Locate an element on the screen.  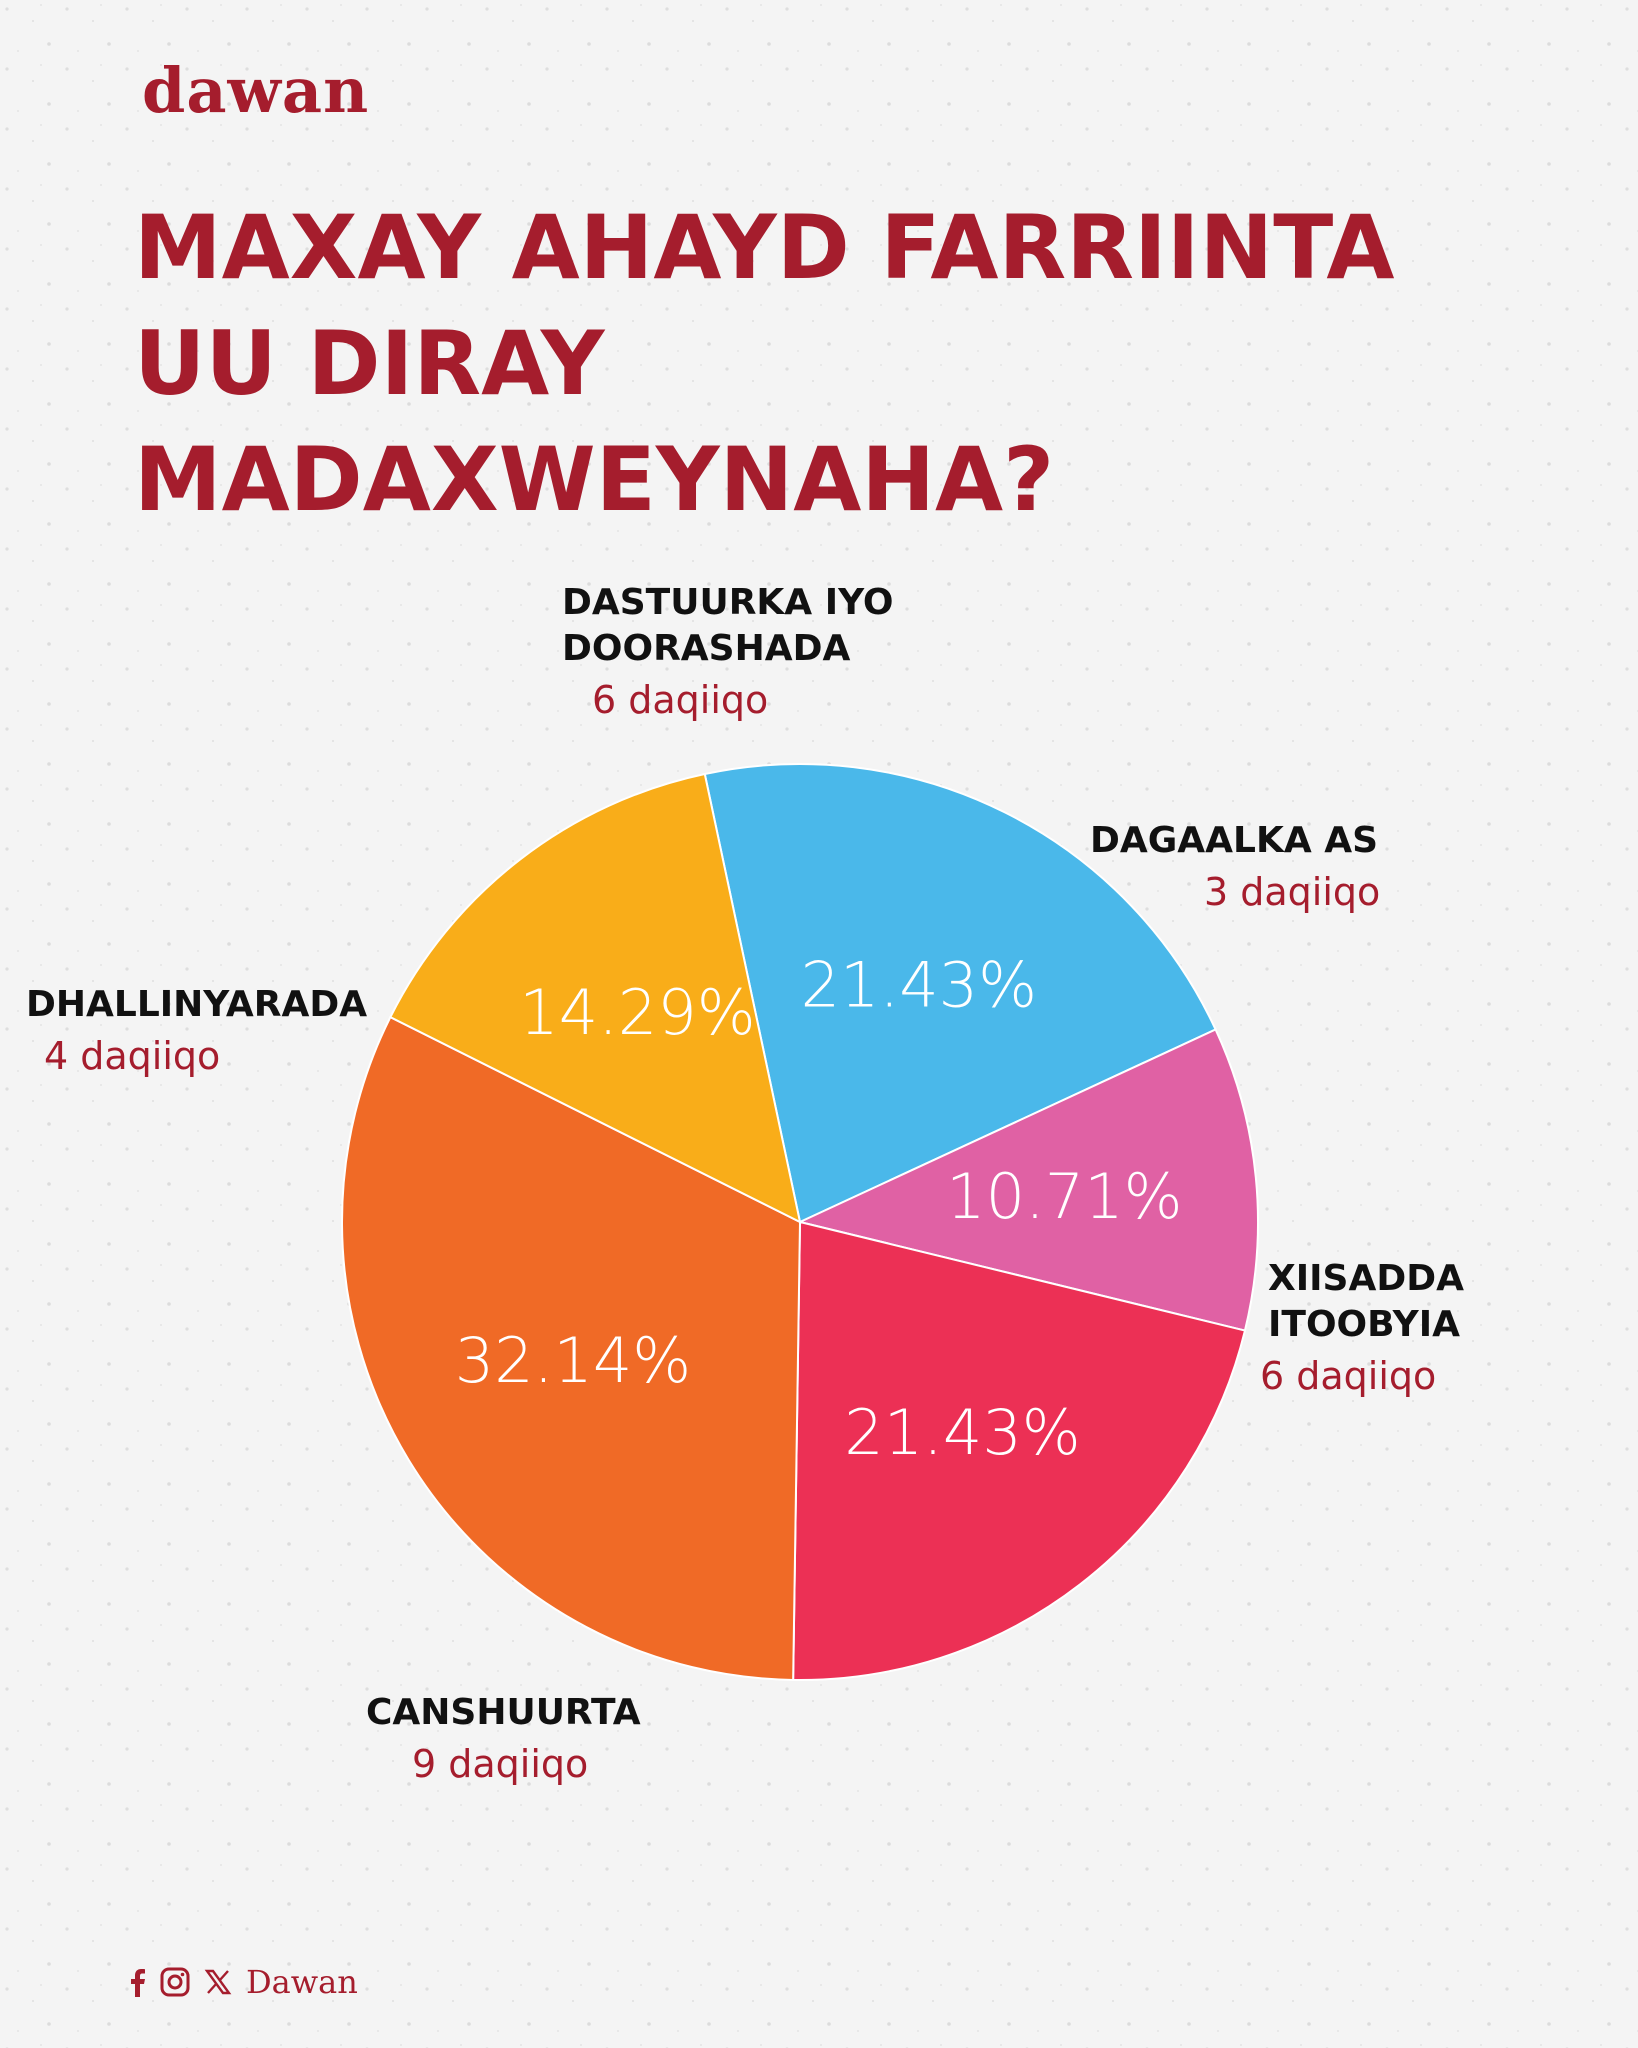
slice-percent-label: 10.71% is located at coordinates (1064, 1196).